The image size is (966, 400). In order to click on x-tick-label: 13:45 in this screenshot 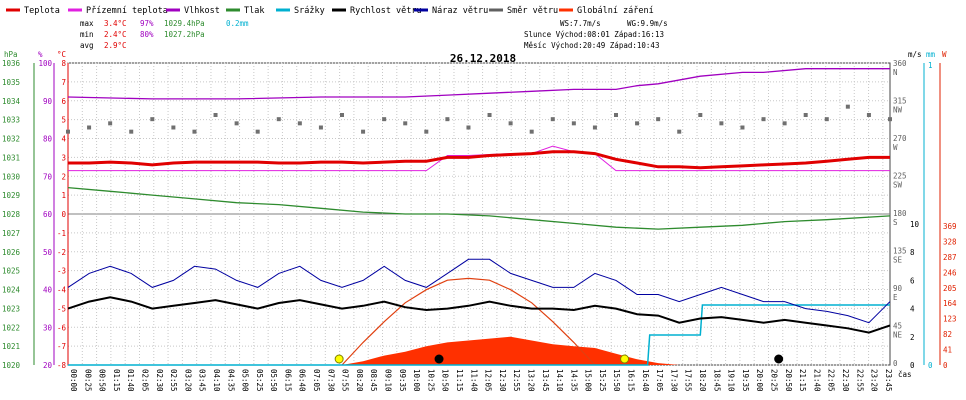, I will do `click(545, 380)`.